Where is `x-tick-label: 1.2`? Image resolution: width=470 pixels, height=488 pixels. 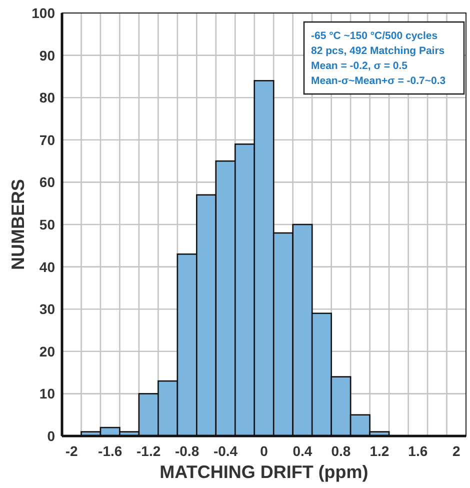 x-tick-label: 1.2 is located at coordinates (380, 451).